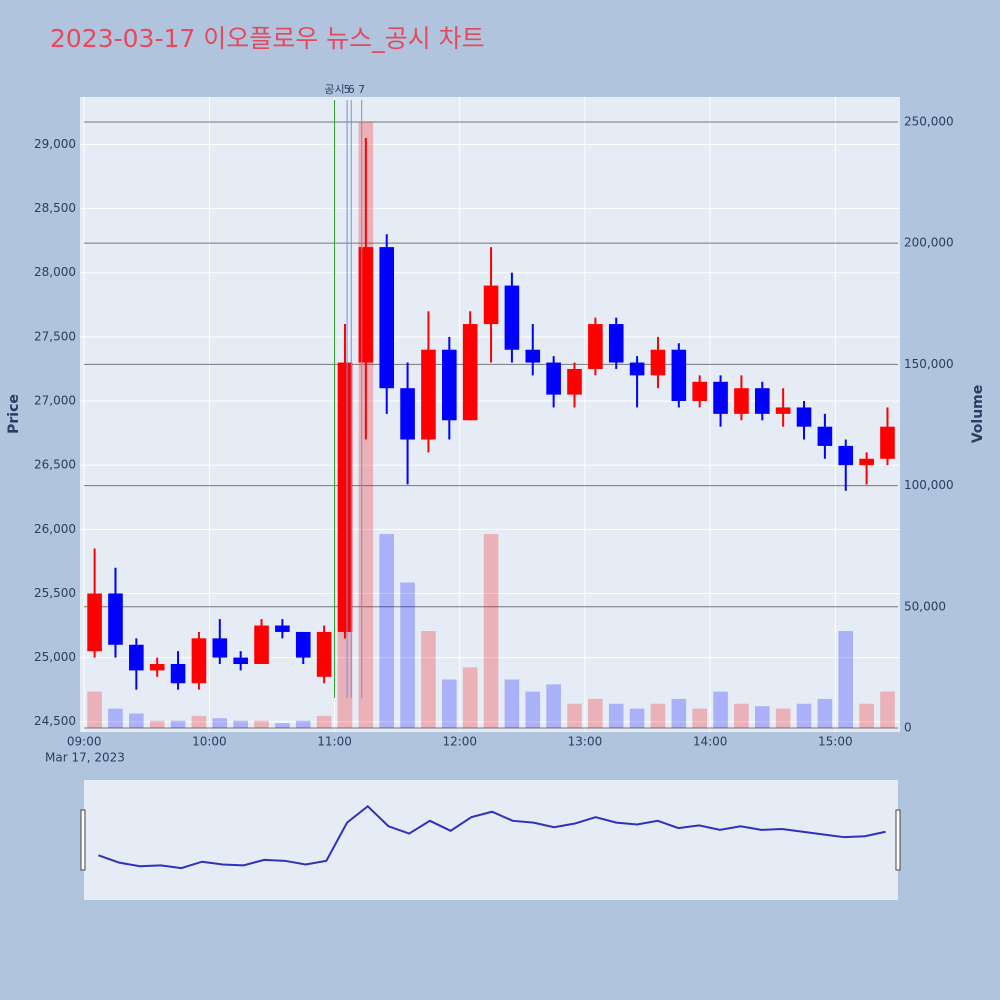 The image size is (1000, 1000). Describe the element at coordinates (55, 465) in the screenshot. I see `y-tick-label: 26,500` at that location.